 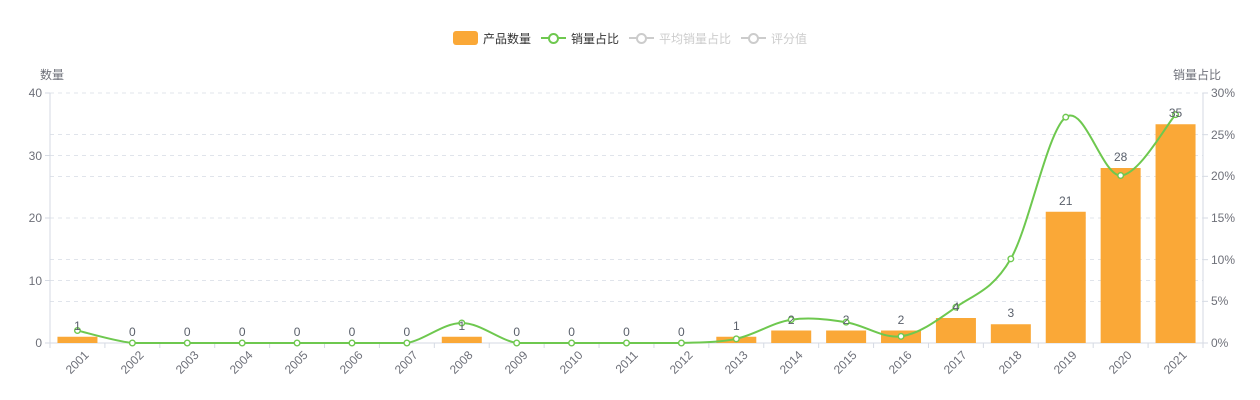 What do you see at coordinates (681, 343) in the screenshot?
I see `line-point-2012` at bounding box center [681, 343].